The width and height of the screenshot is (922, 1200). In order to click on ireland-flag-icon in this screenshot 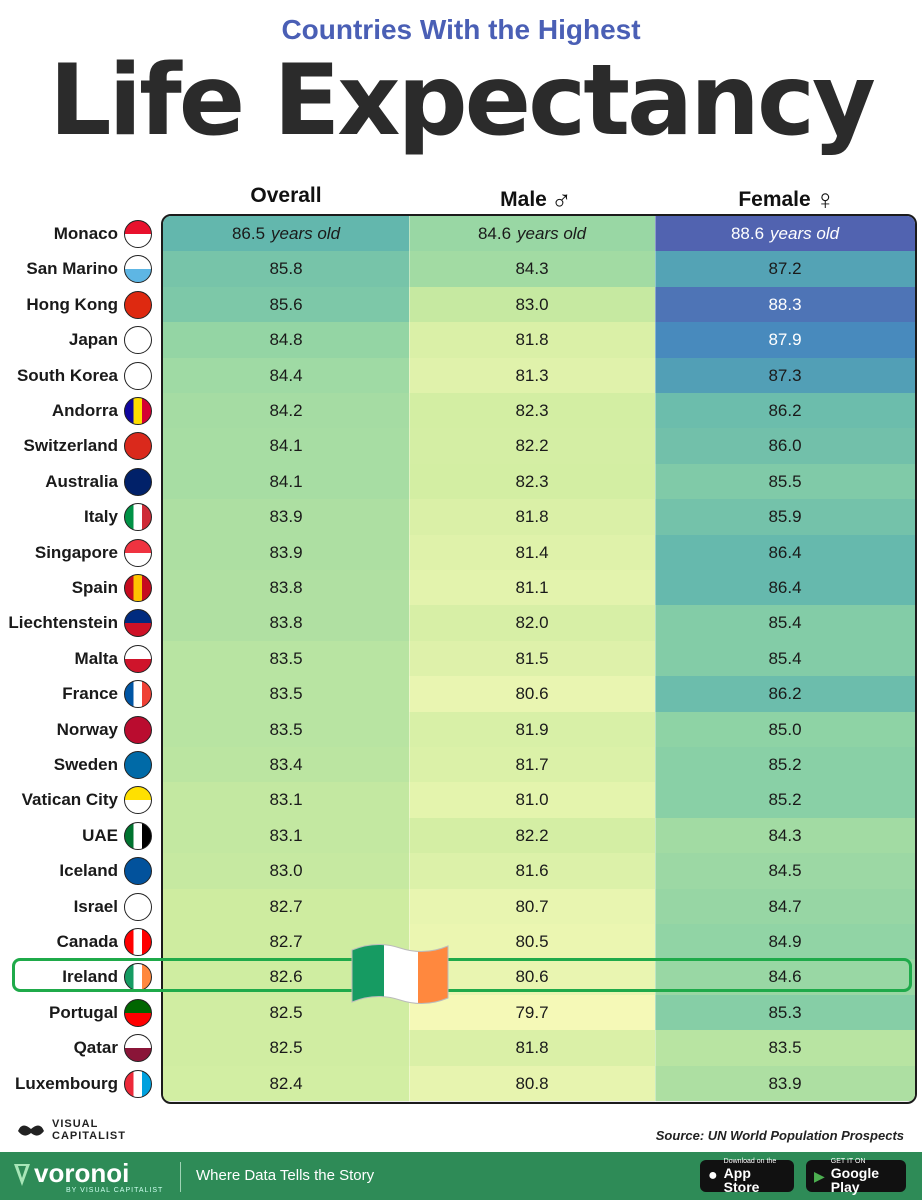, I will do `click(400, 974)`.